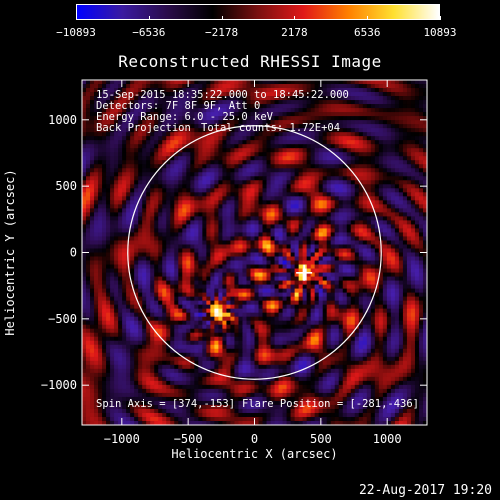  Describe the element at coordinates (59, 385) in the screenshot. I see `y-tick-label: −1000` at that location.